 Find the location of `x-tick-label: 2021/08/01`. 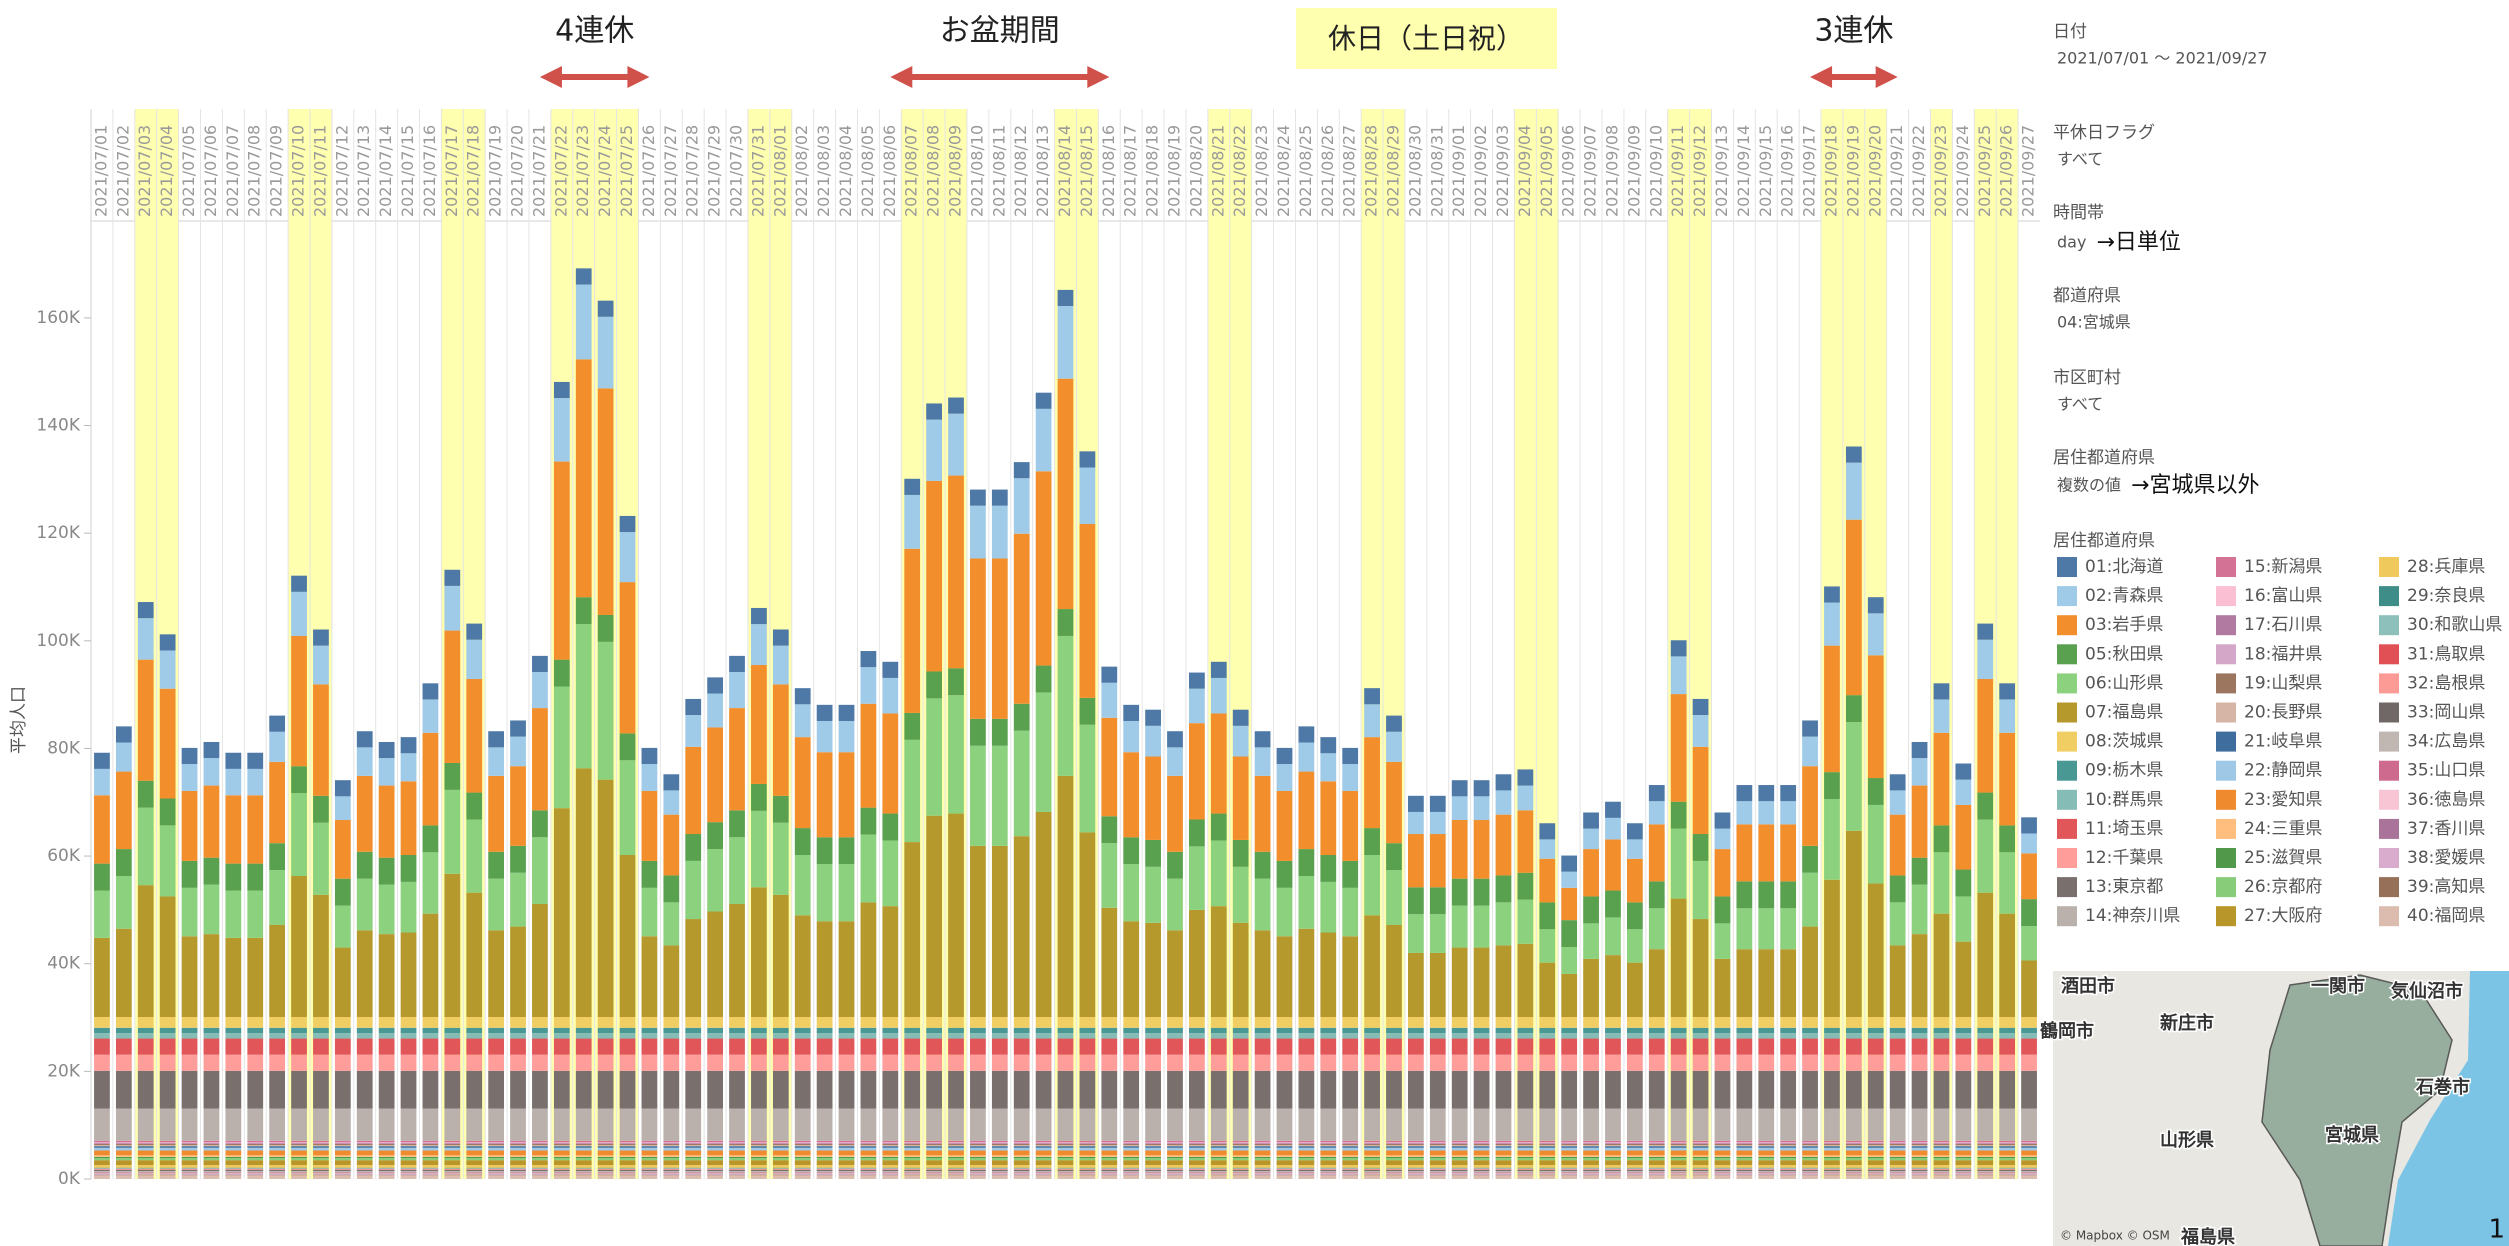

x-tick-label: 2021/08/01 is located at coordinates (779, 171).